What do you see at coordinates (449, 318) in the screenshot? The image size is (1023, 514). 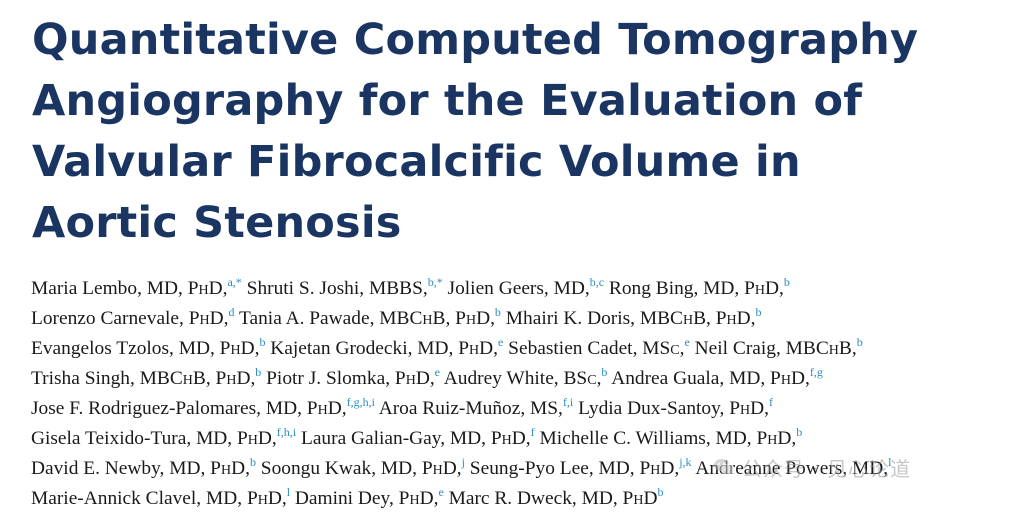 I see `author-text: B, P` at bounding box center [449, 318].